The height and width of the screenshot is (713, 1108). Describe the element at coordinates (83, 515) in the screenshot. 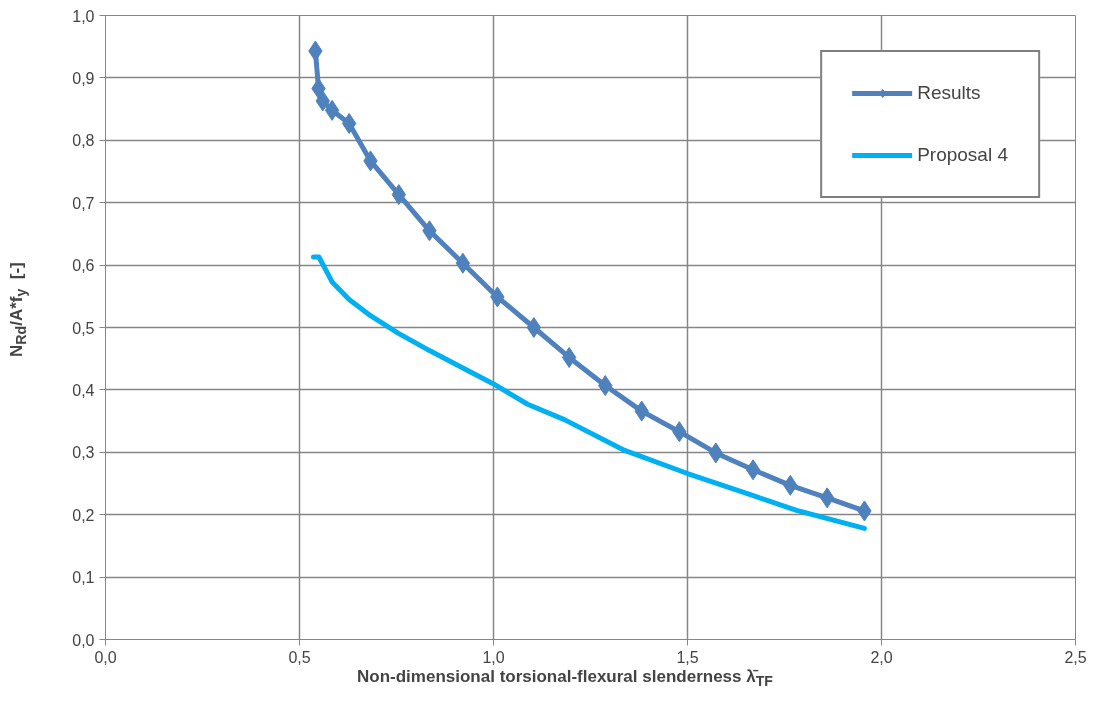

I see `y-tick-label: 0,2` at that location.